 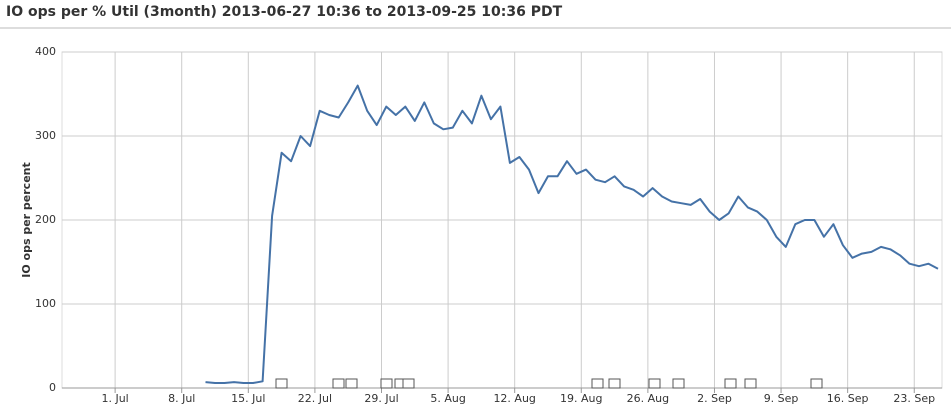 What do you see at coordinates (181, 398) in the screenshot?
I see `x-tick-label: 8. Jul` at bounding box center [181, 398].